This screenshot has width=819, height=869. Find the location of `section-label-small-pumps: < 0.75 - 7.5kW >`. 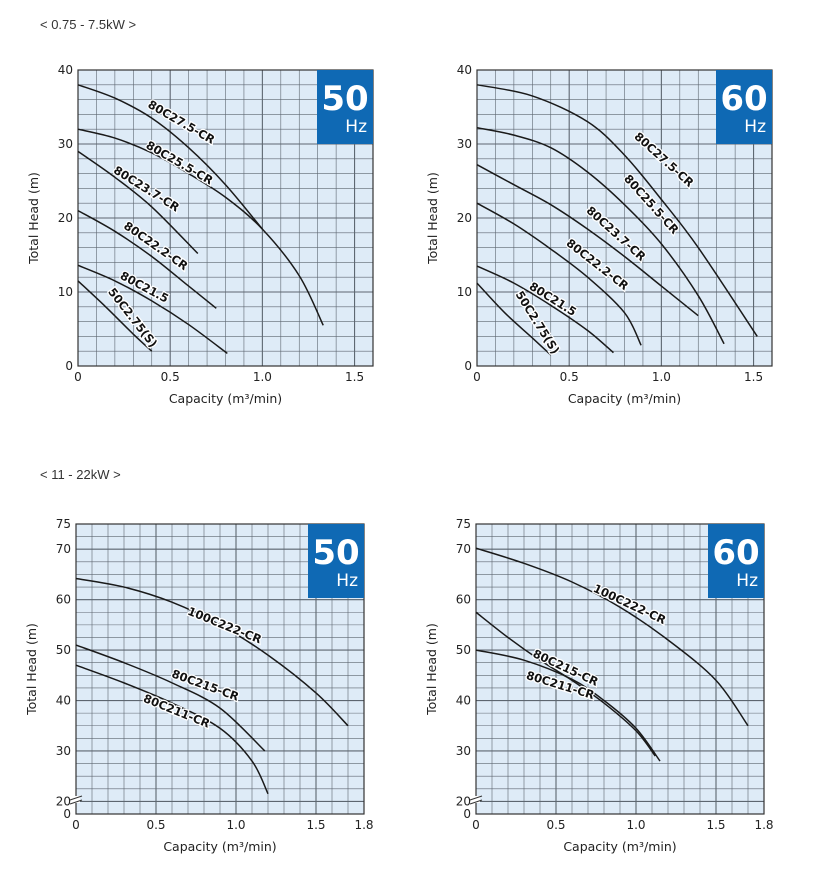

section-label-small-pumps: < 0.75 - 7.5kW > is located at coordinates (88, 24).